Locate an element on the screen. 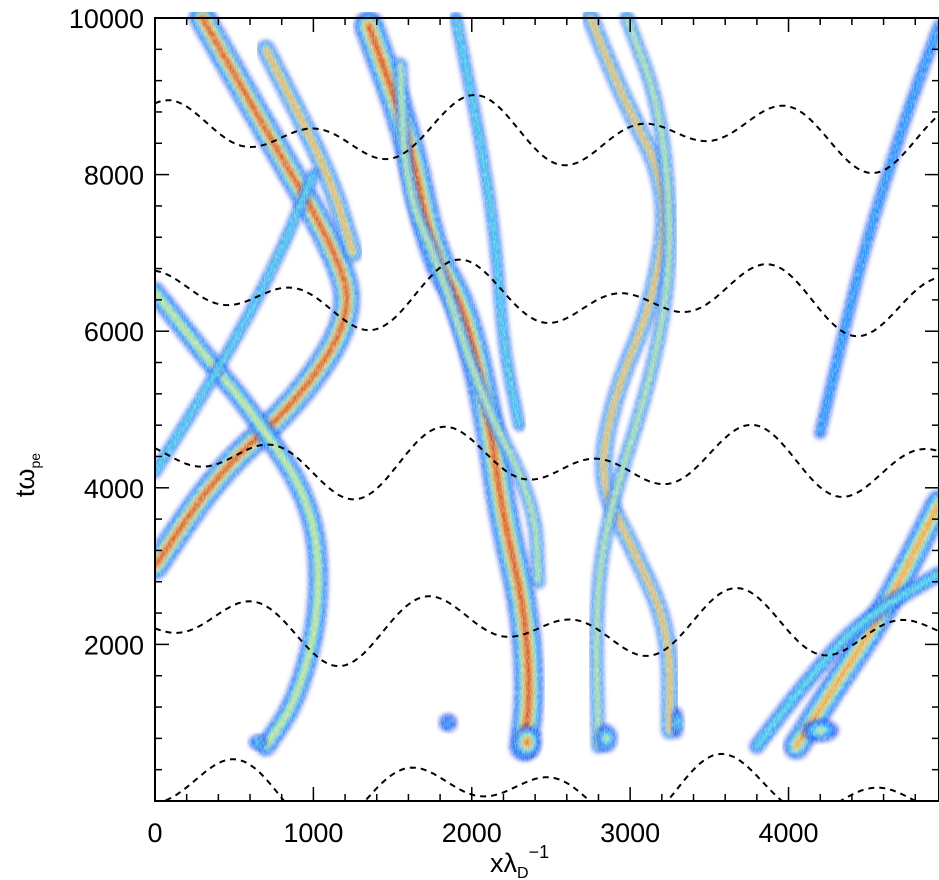 This screenshot has height=880, width=939. y-tick-label: 2000 is located at coordinates (114, 645).